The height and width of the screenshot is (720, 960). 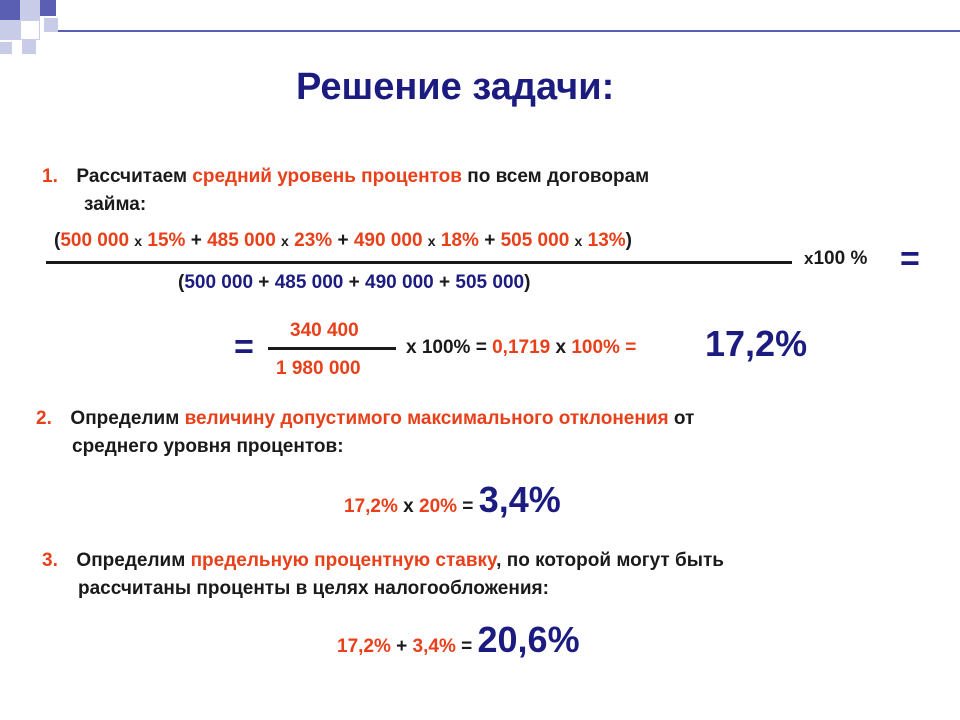 What do you see at coordinates (455, 87) in the screenshot?
I see `page-title: Решение задачи:` at bounding box center [455, 87].